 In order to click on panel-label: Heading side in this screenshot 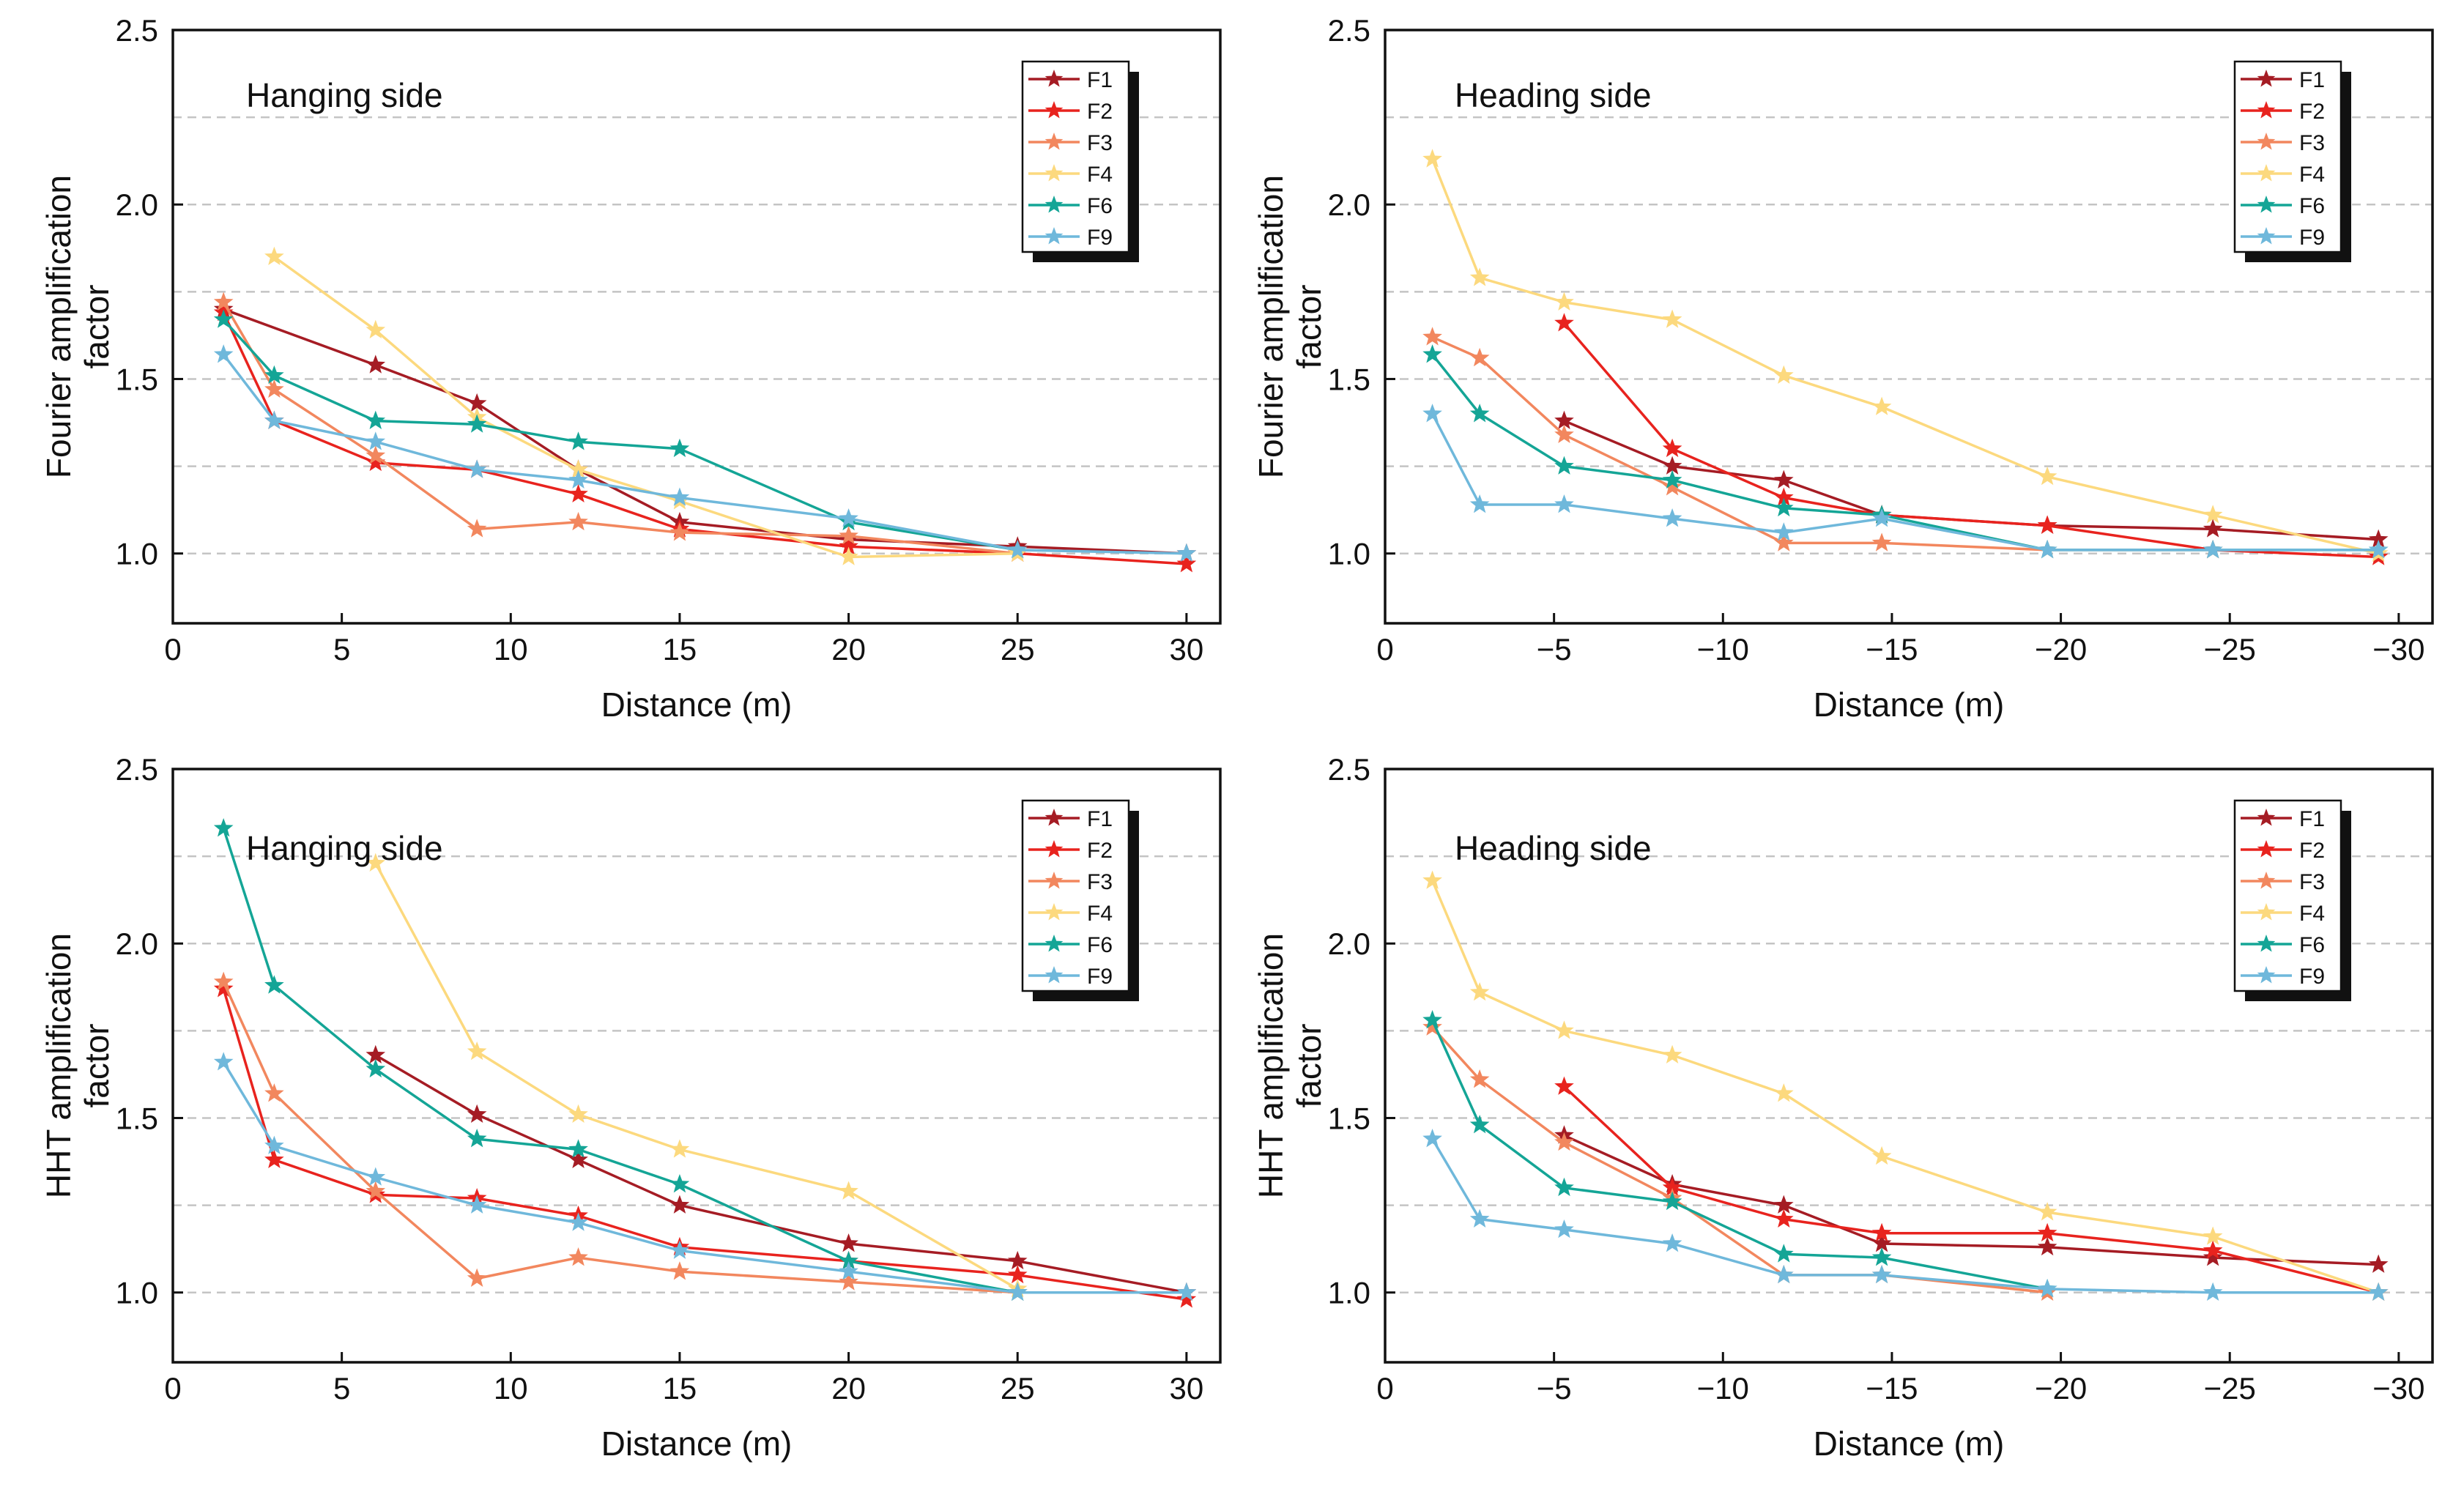, I will do `click(1553, 848)`.